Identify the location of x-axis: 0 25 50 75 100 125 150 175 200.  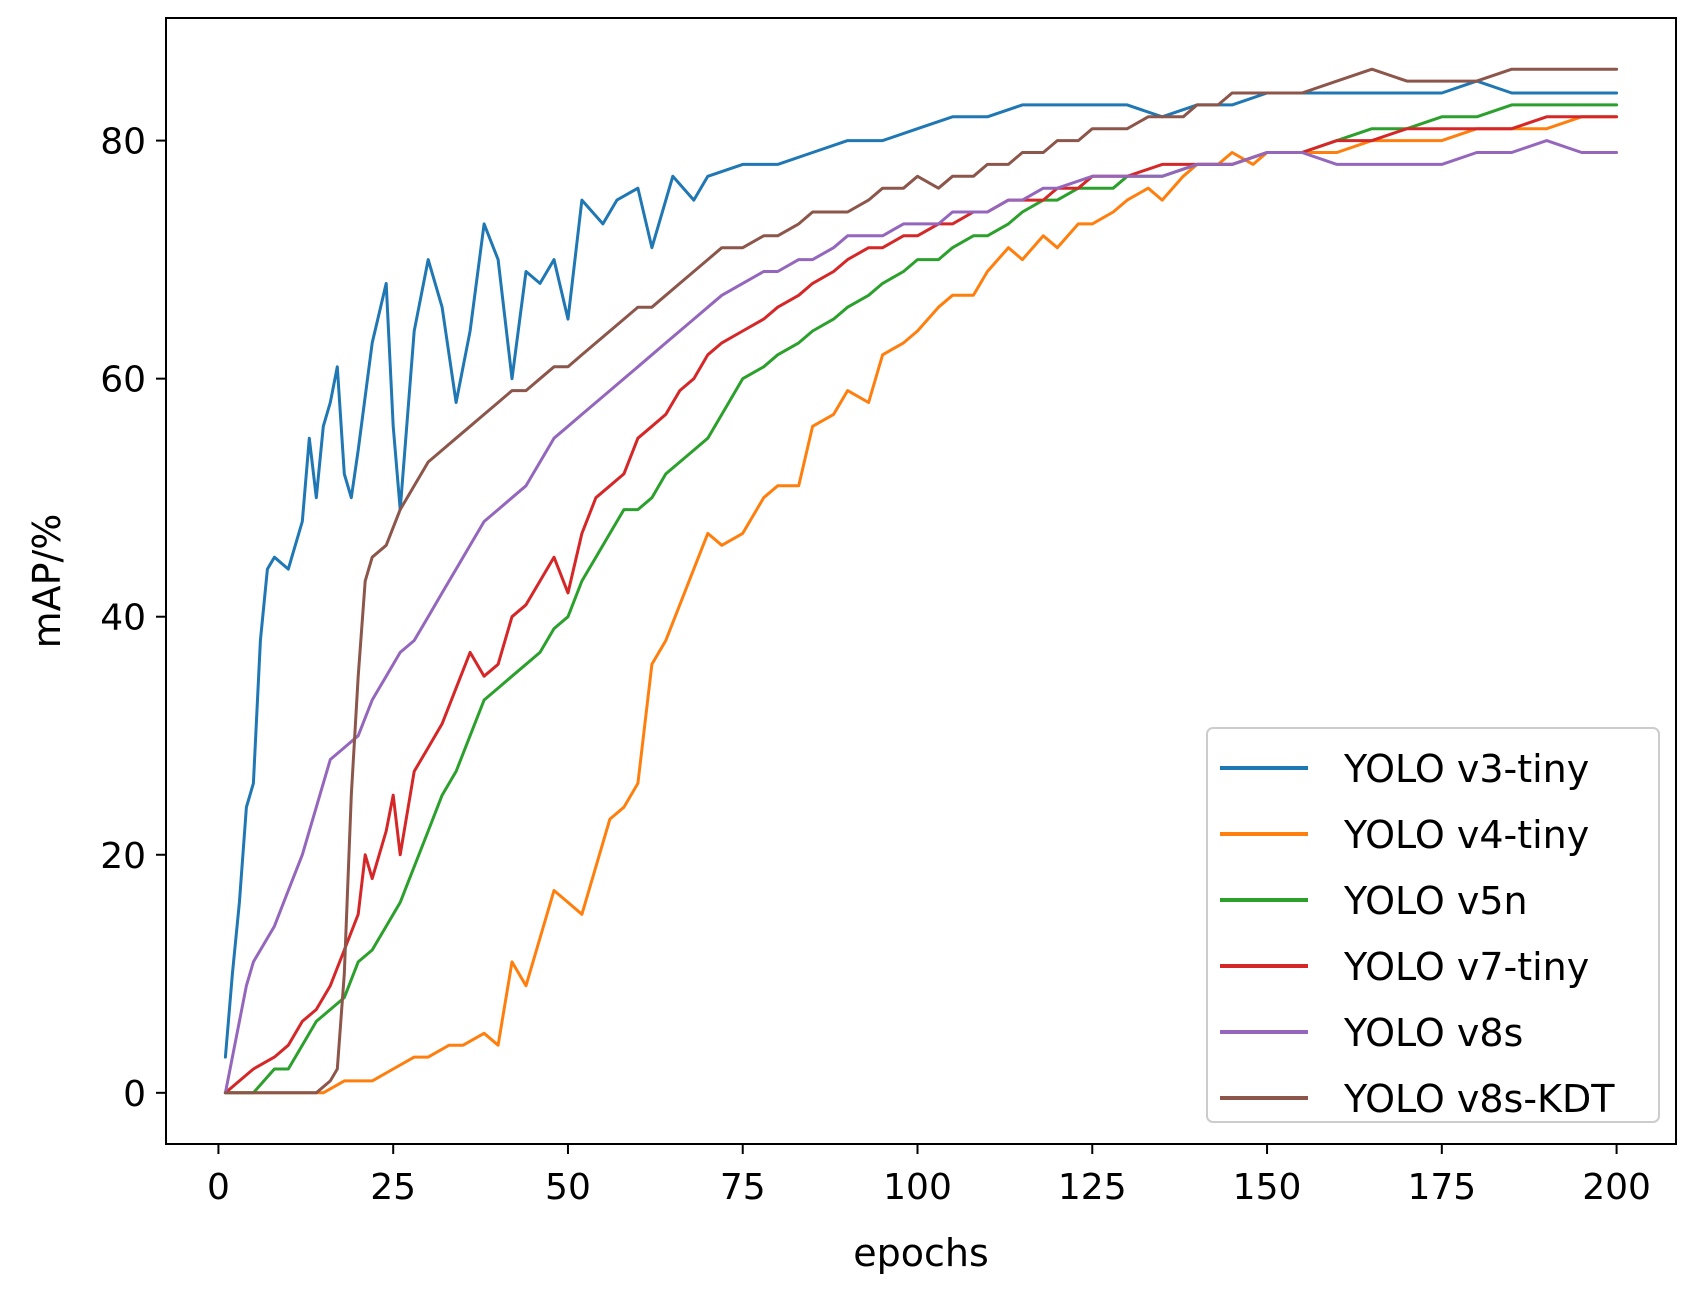
(929, 1176).